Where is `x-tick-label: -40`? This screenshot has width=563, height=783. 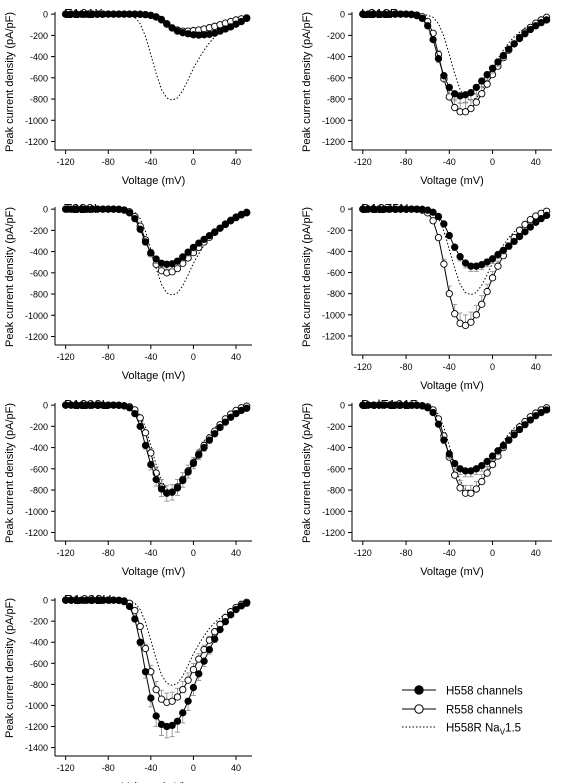
x-tick-label: -40 is located at coordinates (449, 367).